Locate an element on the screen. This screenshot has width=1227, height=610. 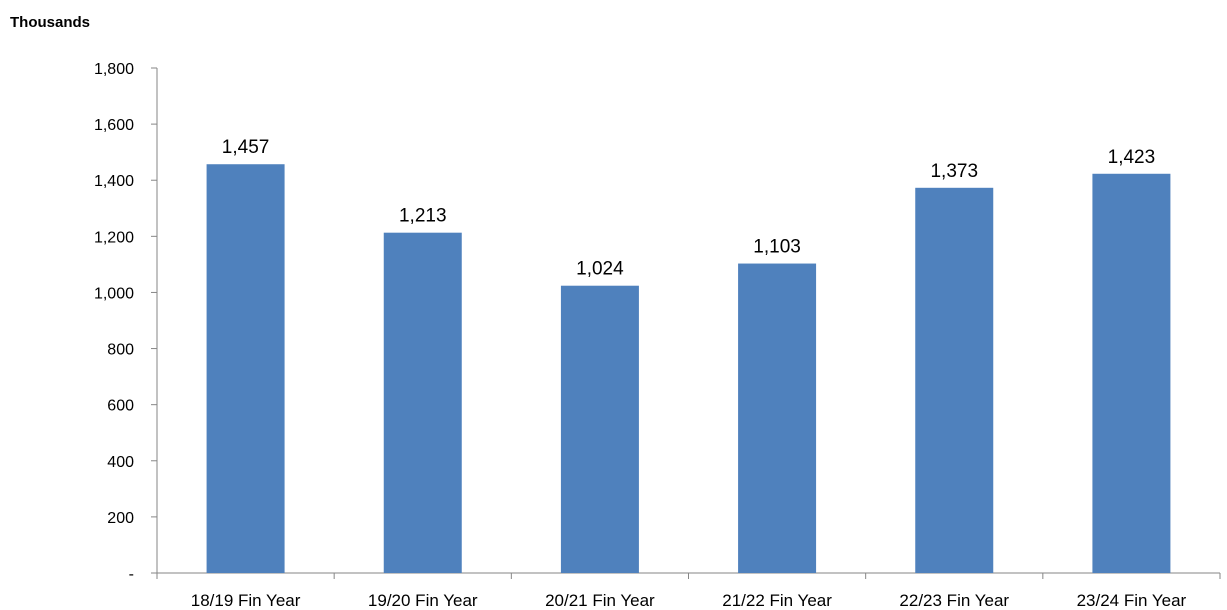
y-axis: - 200 400 600 800 1,000 1,200 1,400 1,600 1,800 is located at coordinates (126, 322).